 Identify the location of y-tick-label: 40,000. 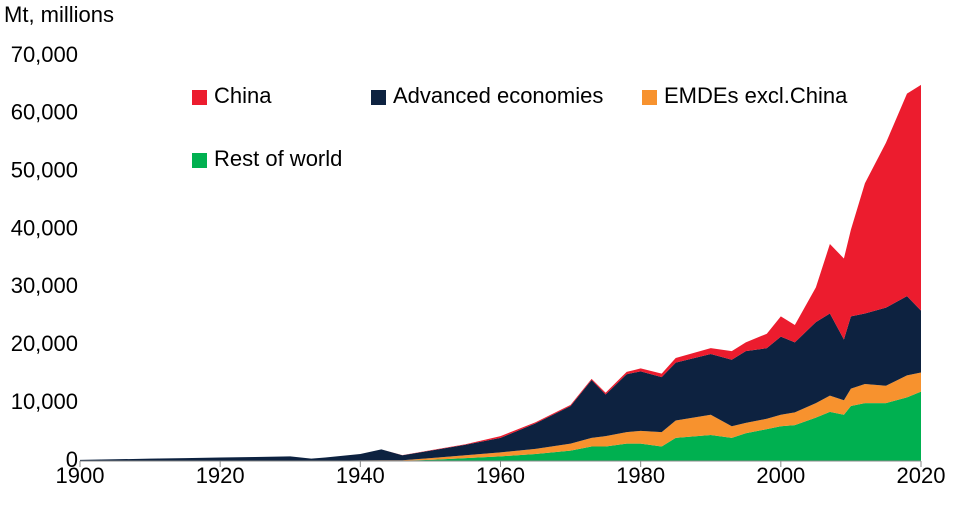
(44, 227).